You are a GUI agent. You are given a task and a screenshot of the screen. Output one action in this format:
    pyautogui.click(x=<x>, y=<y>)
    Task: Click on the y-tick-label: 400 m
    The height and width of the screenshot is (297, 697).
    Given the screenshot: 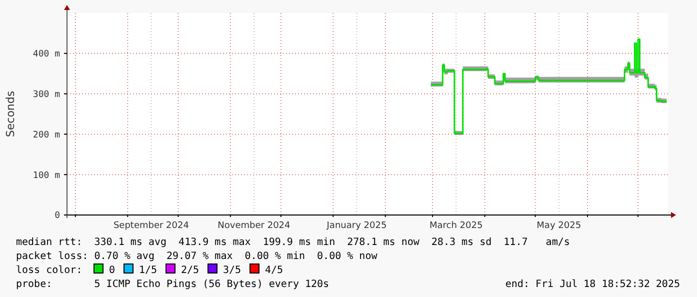 What is the action you would take?
    pyautogui.click(x=46, y=55)
    